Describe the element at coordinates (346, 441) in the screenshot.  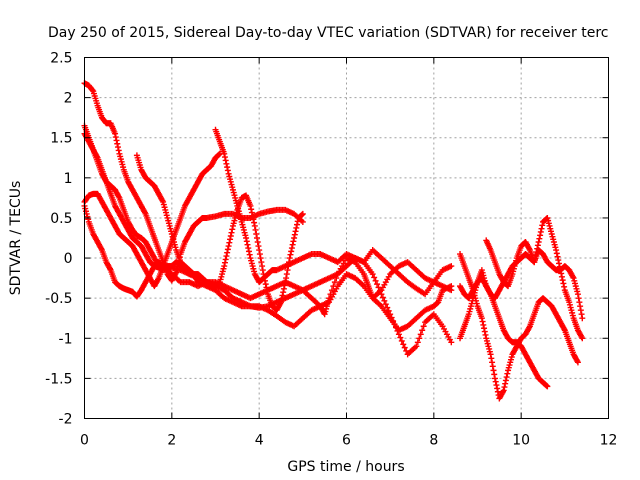
I see `x-tick-label: 6` at that location.